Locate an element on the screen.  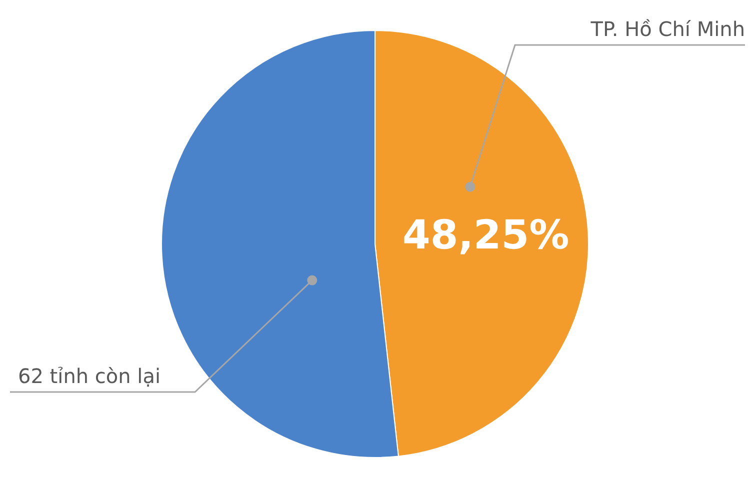
data-label: 48,25% is located at coordinates (486, 235).